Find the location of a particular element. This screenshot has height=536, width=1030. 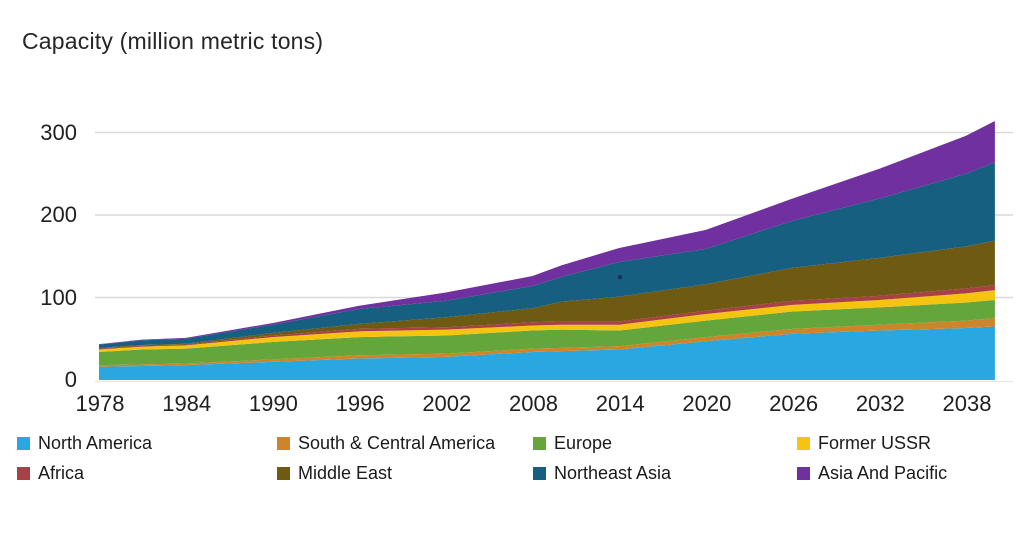

legend-item-south-central-america: South & Central America is located at coordinates (386, 443).